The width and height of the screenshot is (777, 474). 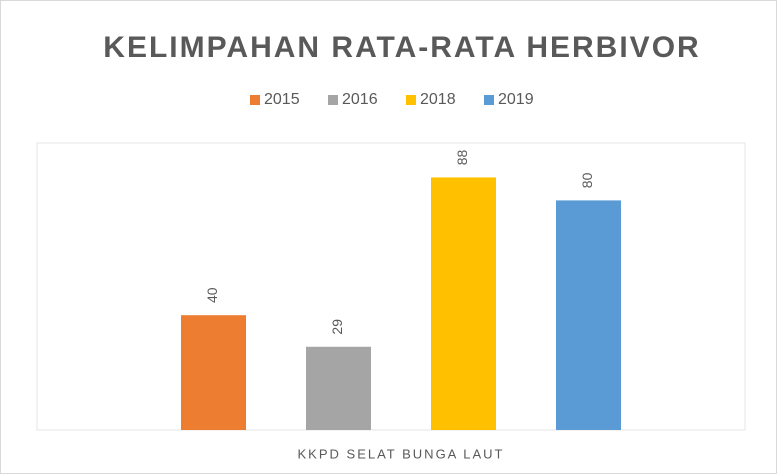 I want to click on data-label: 80, so click(x=587, y=180).